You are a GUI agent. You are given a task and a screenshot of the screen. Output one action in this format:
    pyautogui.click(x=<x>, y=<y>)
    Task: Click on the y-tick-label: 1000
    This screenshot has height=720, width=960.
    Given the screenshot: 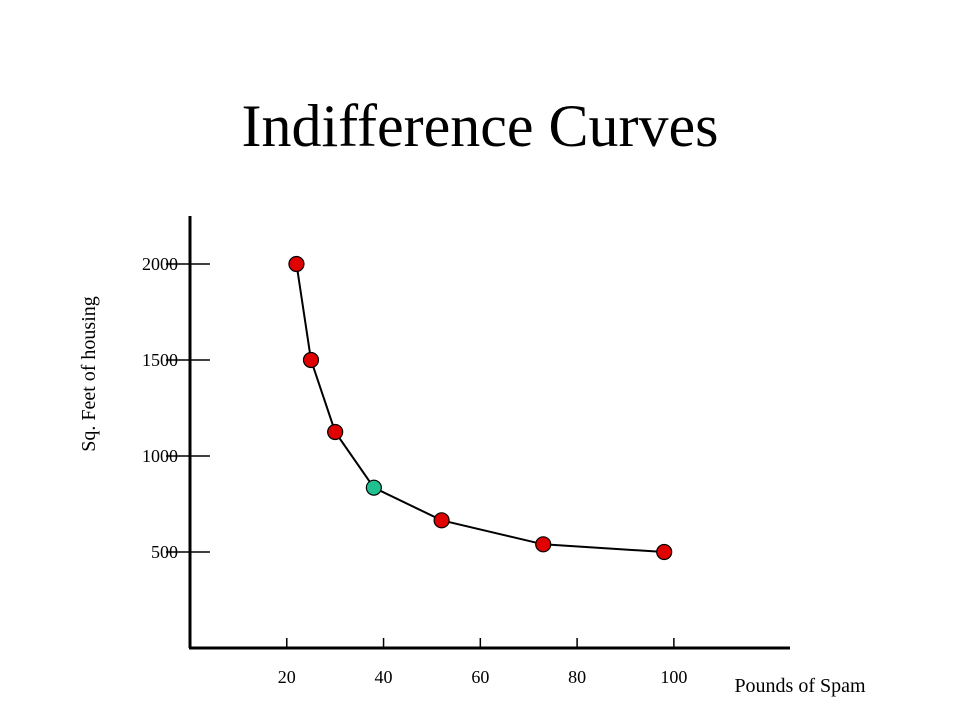 What is the action you would take?
    pyautogui.click(x=160, y=456)
    